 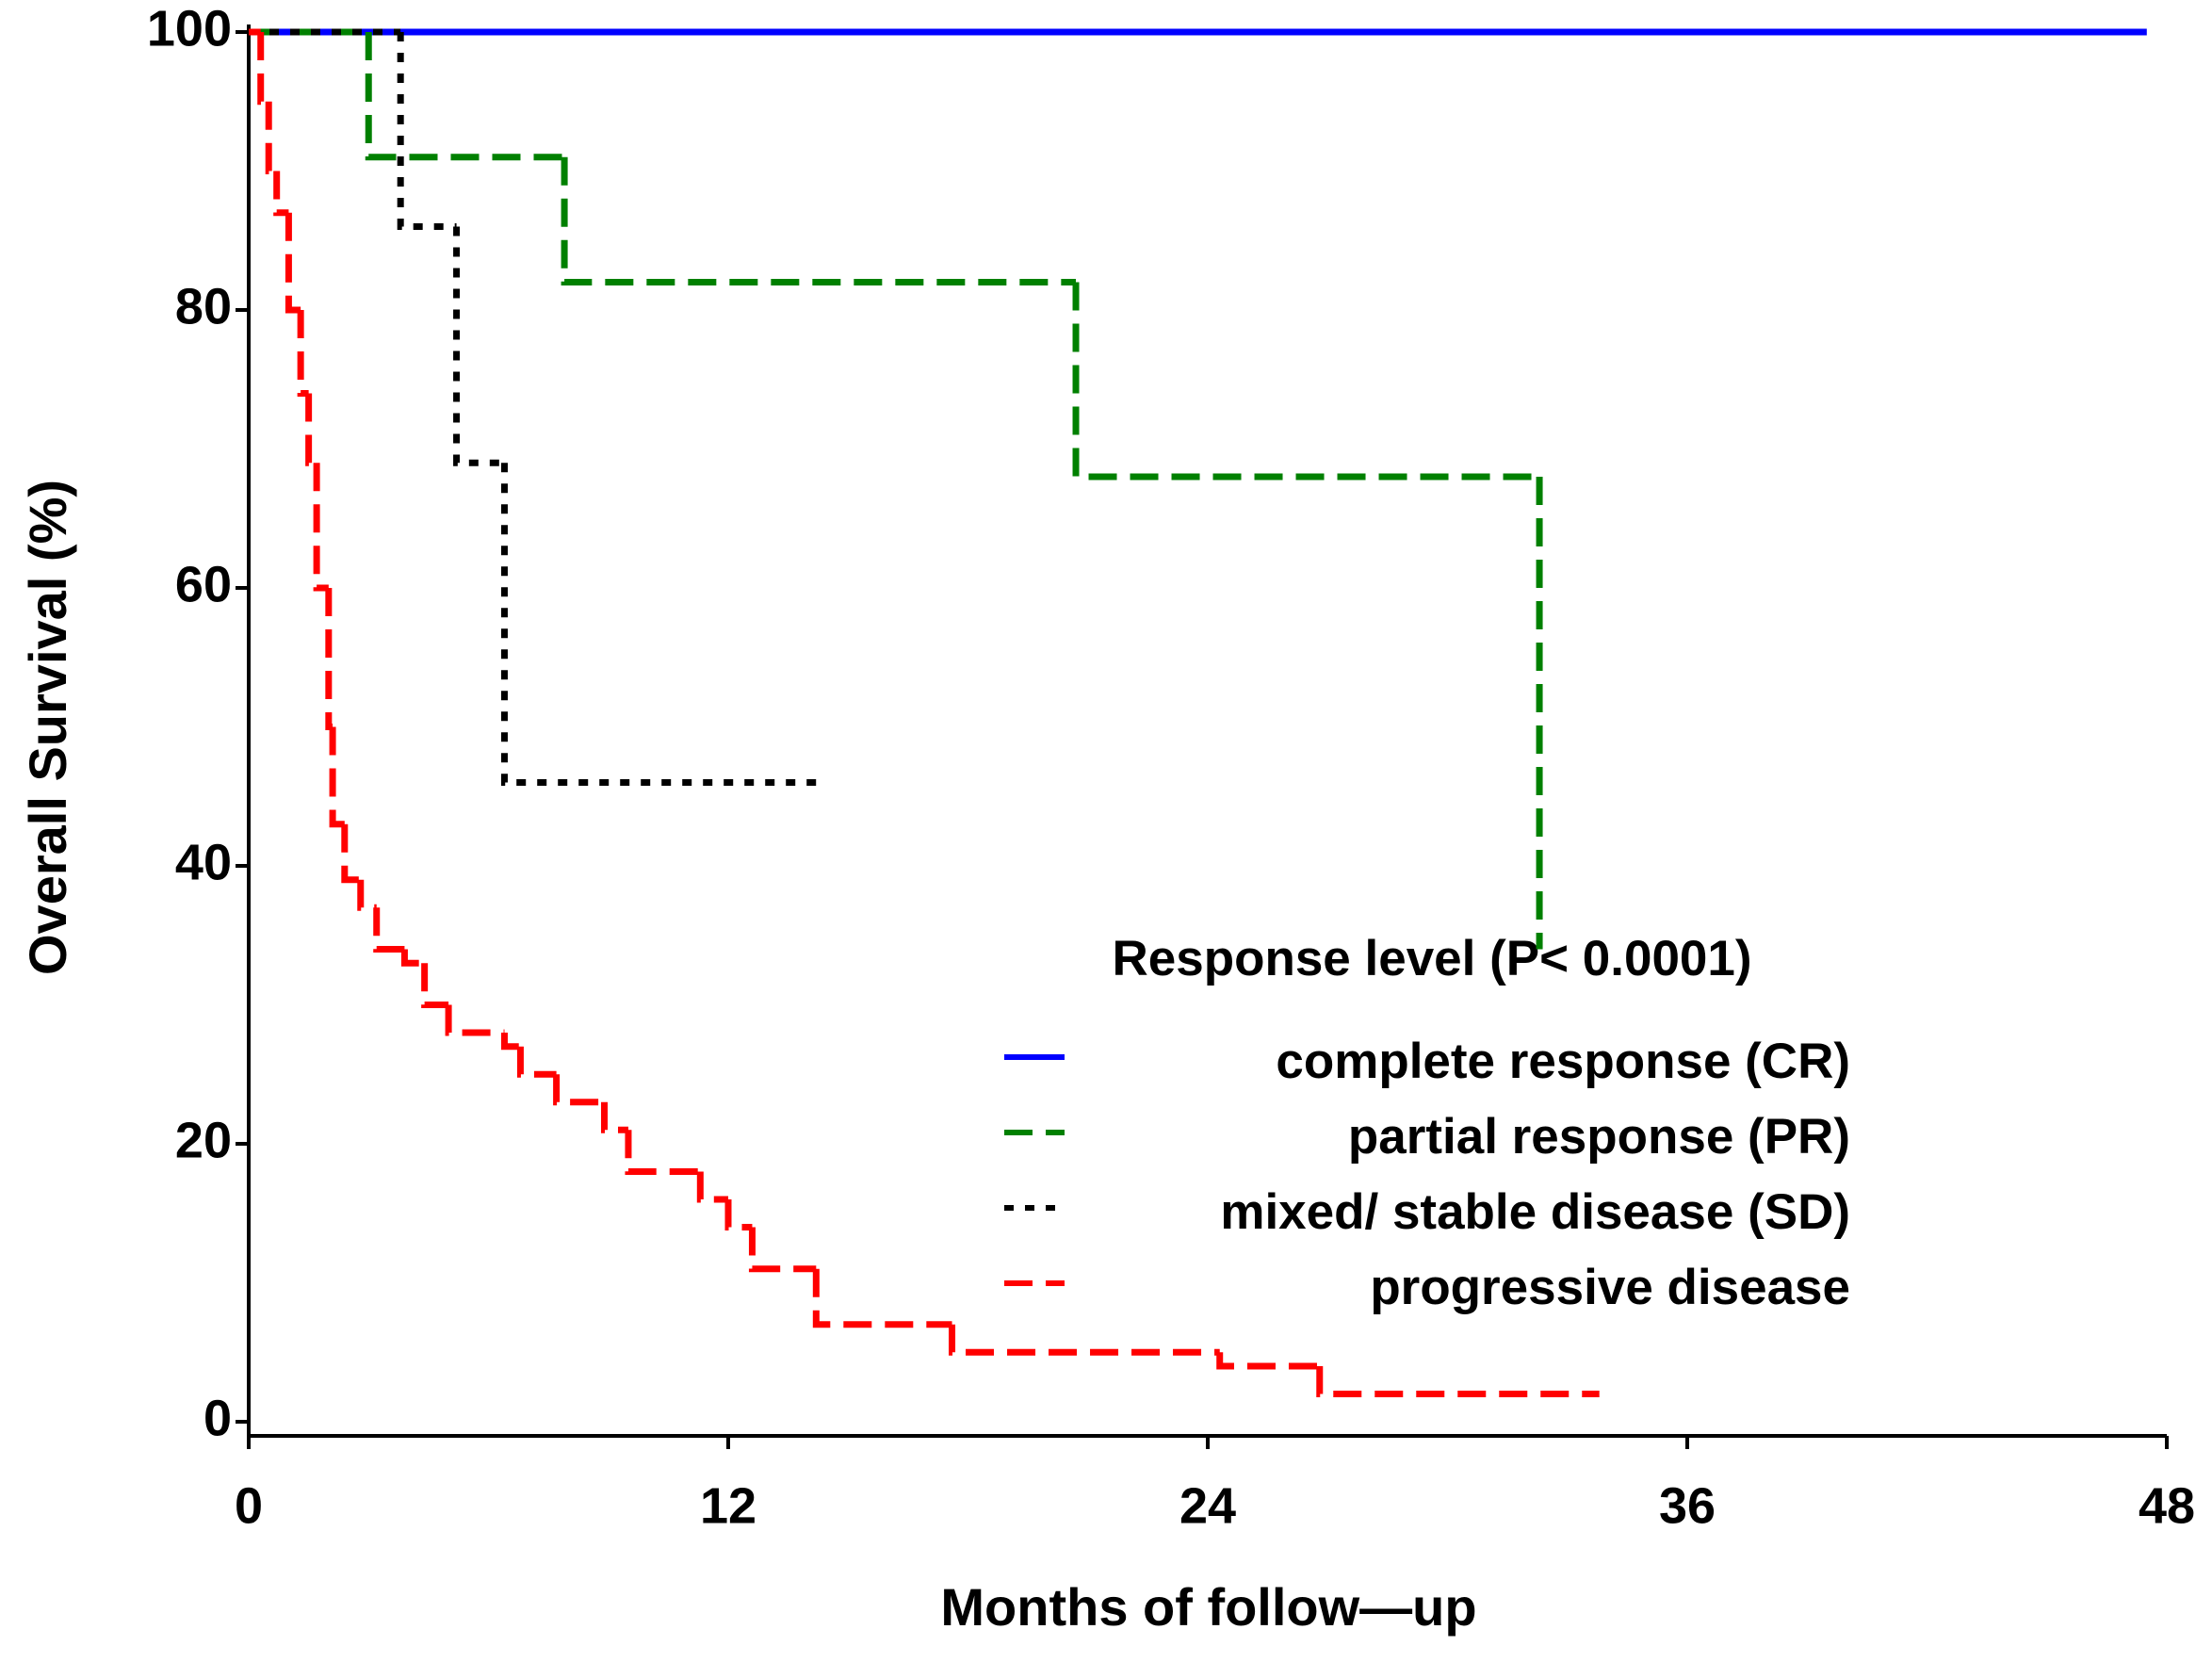 What do you see at coordinates (728, 1505) in the screenshot?
I see `x-tick-label: 12` at bounding box center [728, 1505].